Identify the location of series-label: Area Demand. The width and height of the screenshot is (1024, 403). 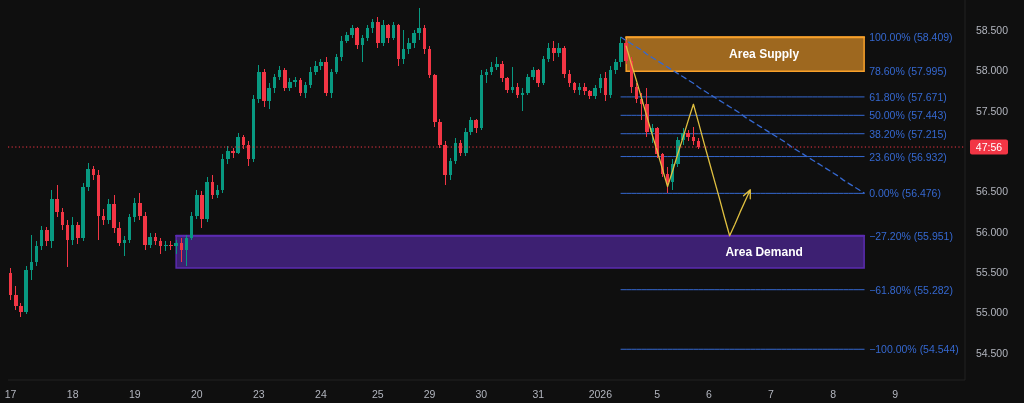
(764, 251).